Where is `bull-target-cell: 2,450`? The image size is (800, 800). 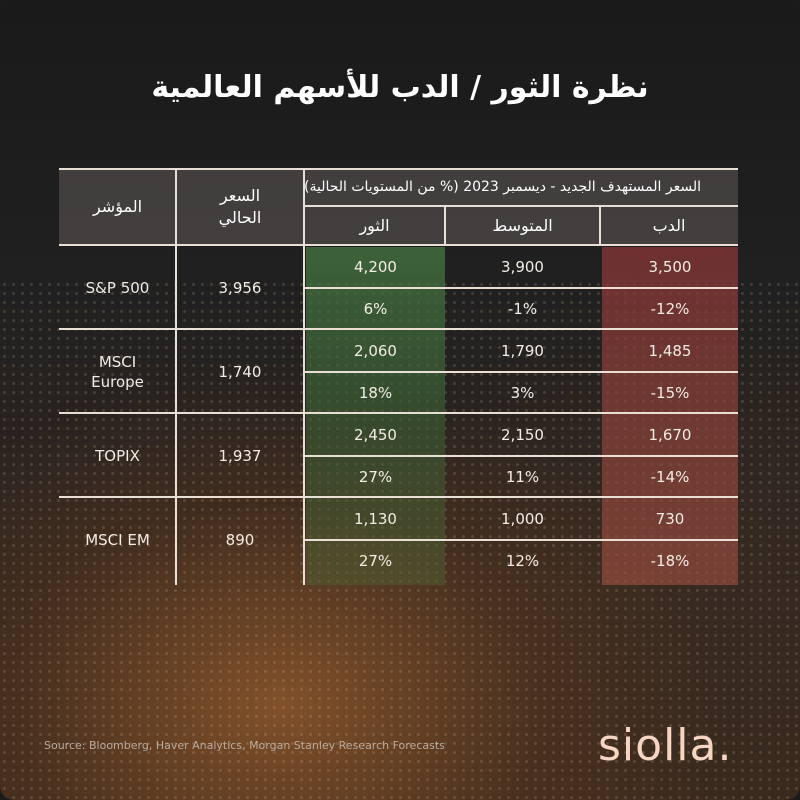 bull-target-cell: 2,450 is located at coordinates (375, 434).